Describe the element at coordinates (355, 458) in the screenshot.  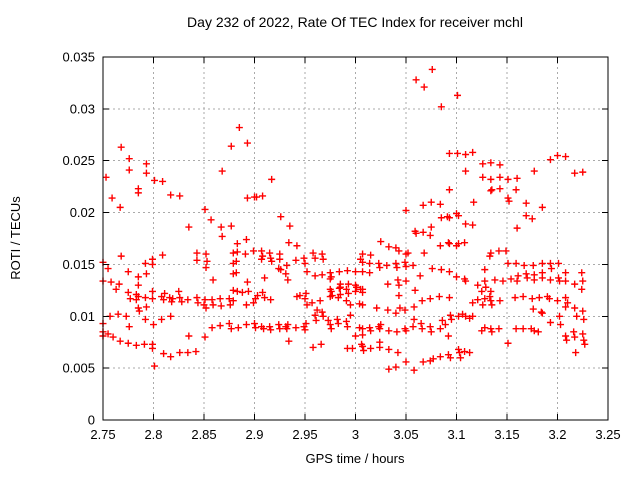
I see `x-axis-label: GPS time / hours` at that location.